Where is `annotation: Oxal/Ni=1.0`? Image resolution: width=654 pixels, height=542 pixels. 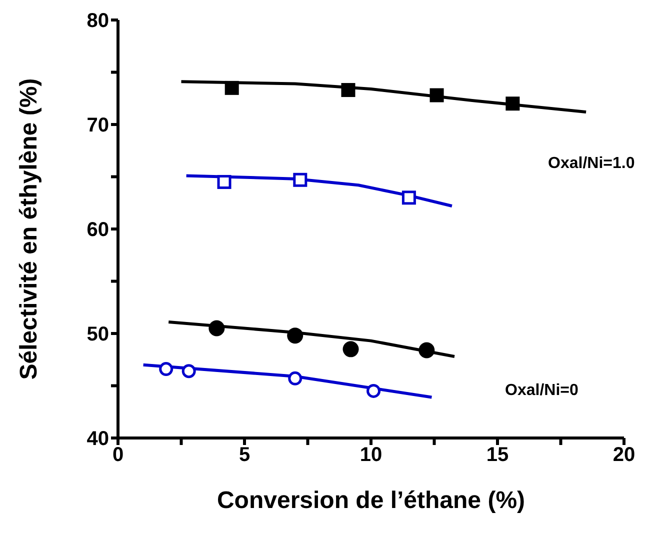
annotation: Oxal/Ni=1.0 is located at coordinates (591, 163).